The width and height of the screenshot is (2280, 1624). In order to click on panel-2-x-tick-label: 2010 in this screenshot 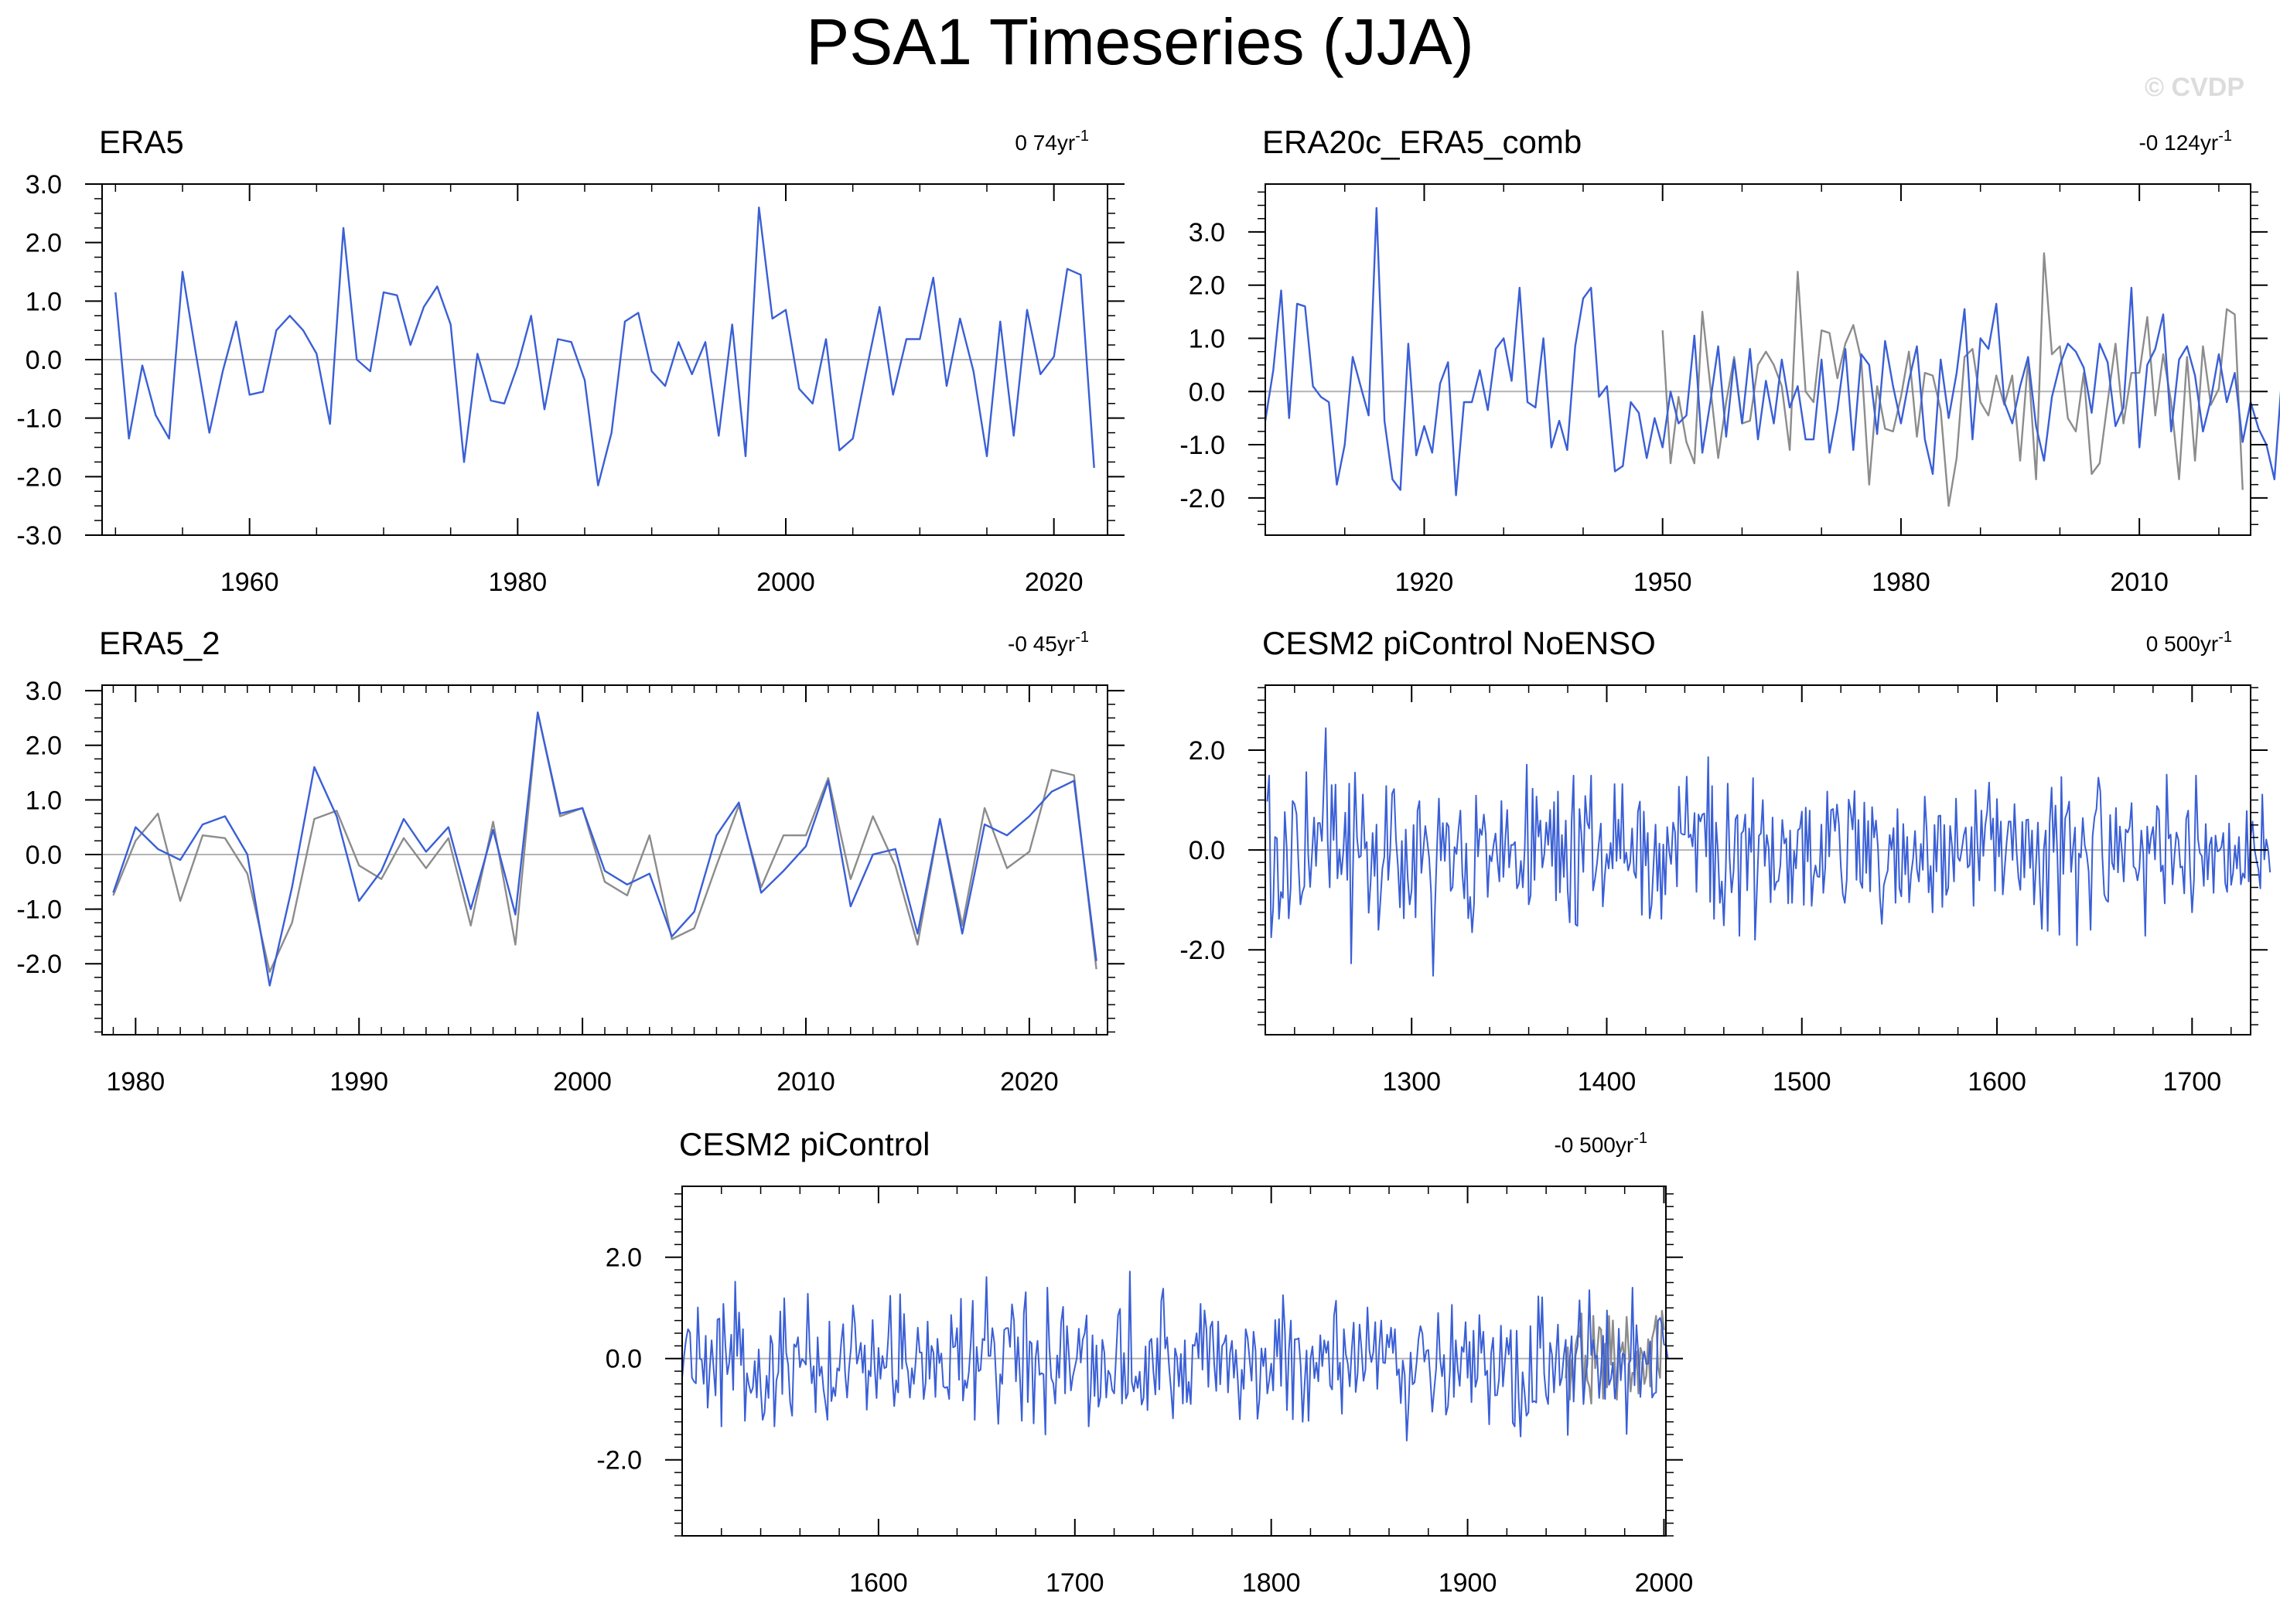, I will do `click(2139, 582)`.